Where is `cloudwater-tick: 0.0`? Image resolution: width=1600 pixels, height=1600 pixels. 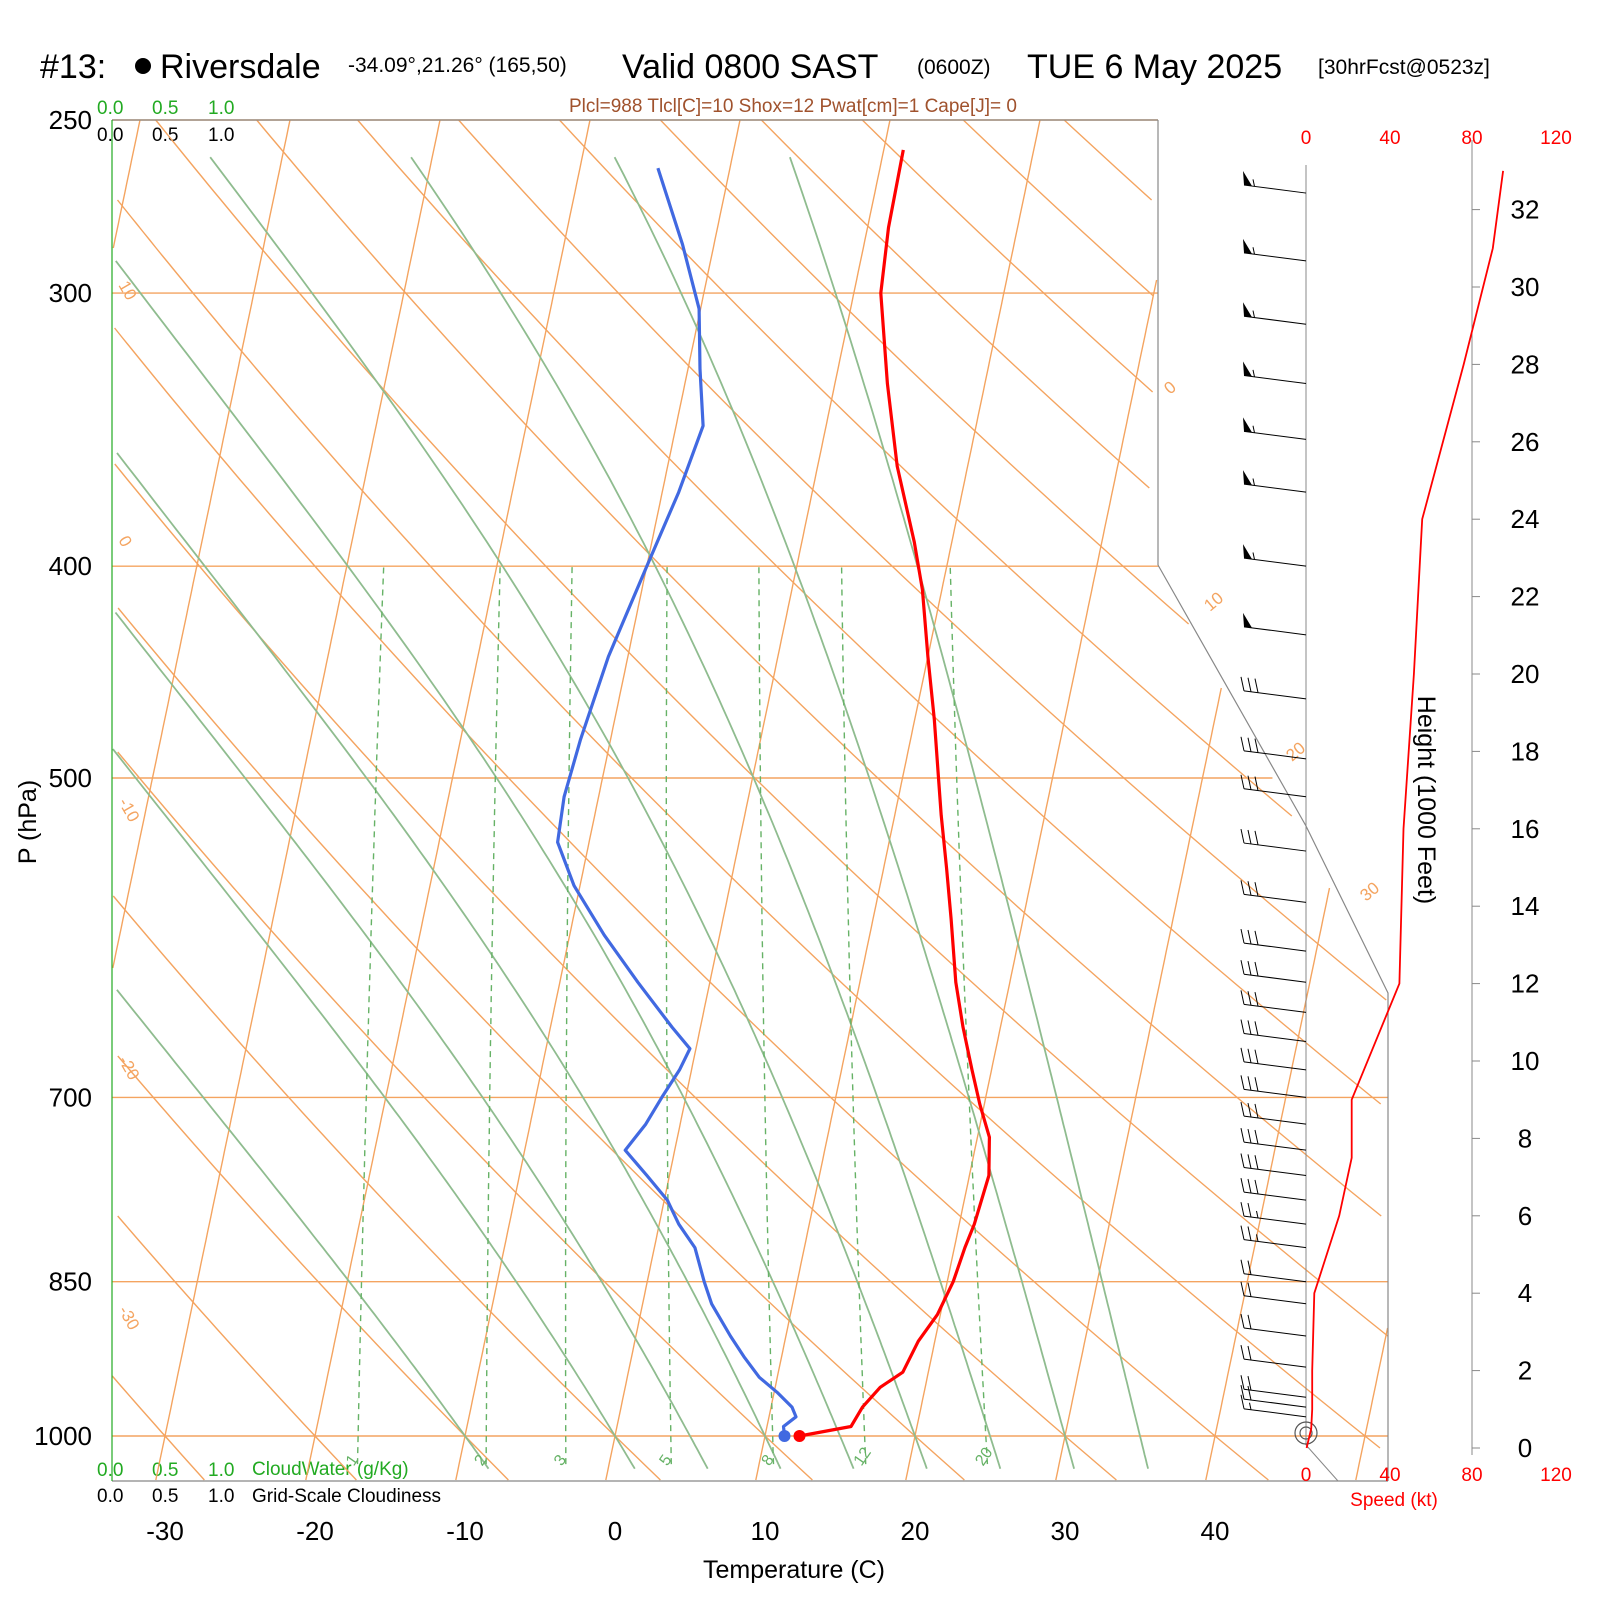
cloudwater-tick: 0.0 is located at coordinates (110, 108).